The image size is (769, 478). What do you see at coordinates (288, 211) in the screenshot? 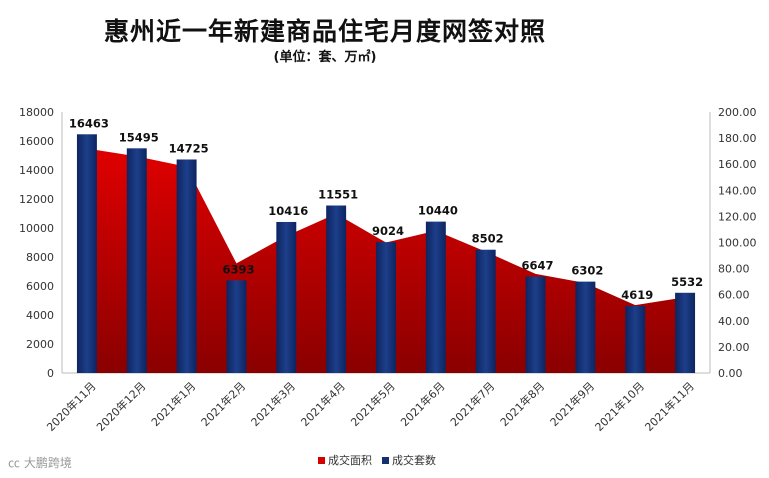
I see `data-label-4: 10416` at bounding box center [288, 211].